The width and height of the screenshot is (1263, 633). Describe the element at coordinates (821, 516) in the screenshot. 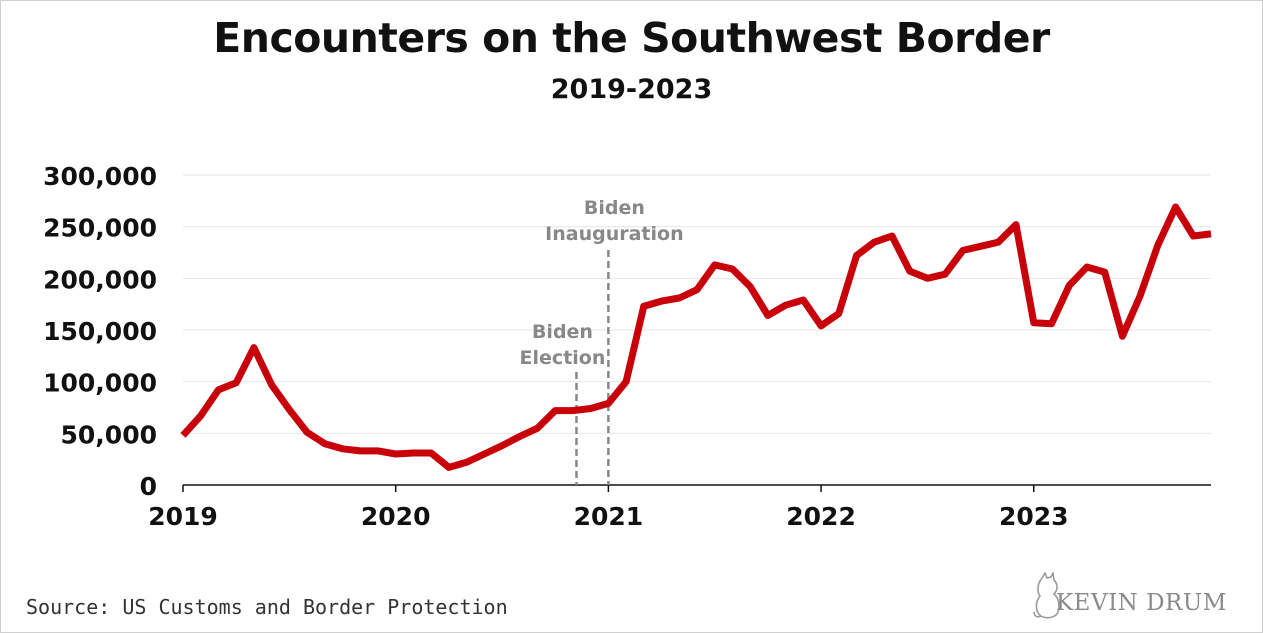

I see `x-tick-label: 2022` at that location.